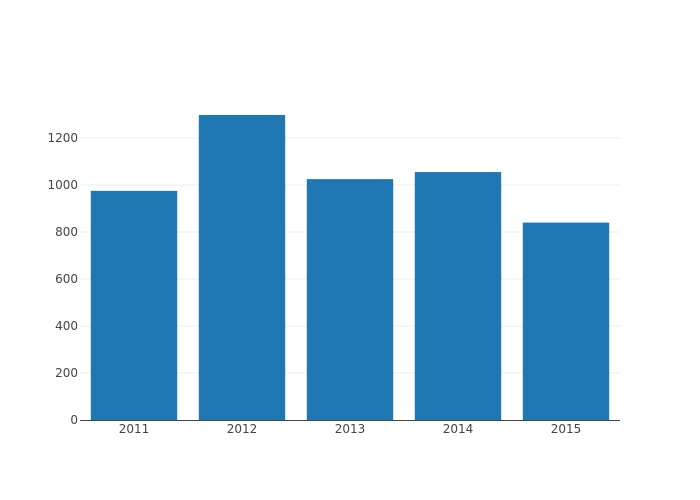 The image size is (700, 500). I want to click on x-tick-label: 2012, so click(242, 429).